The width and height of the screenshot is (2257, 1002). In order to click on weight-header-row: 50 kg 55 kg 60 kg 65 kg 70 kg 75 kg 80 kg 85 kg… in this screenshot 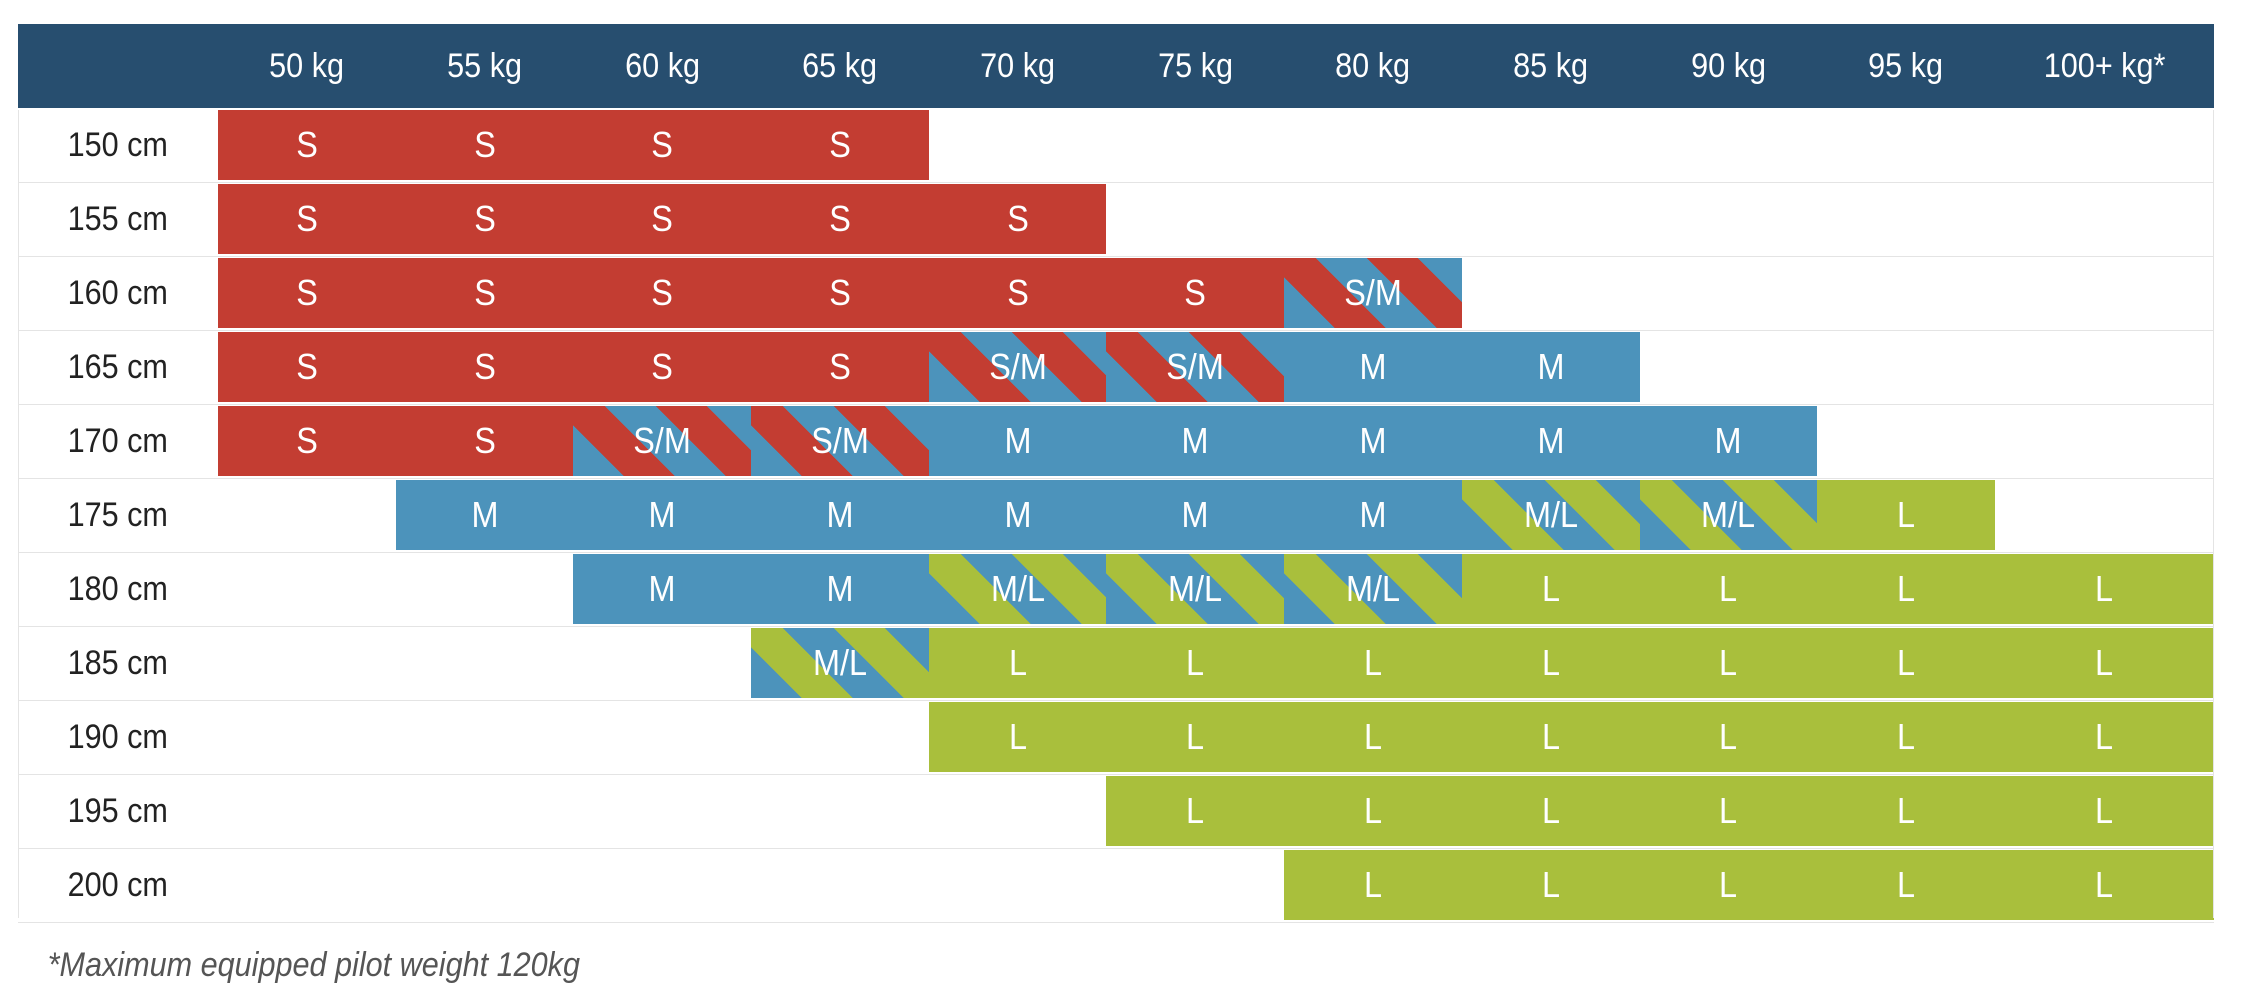, I will do `click(1116, 66)`.